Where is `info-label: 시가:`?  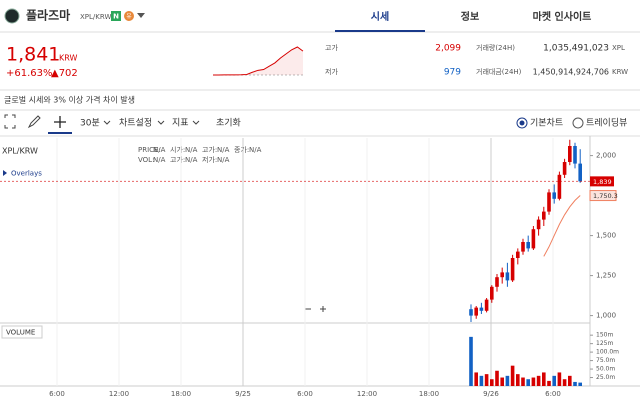
info-label: 시가: is located at coordinates (177, 149).